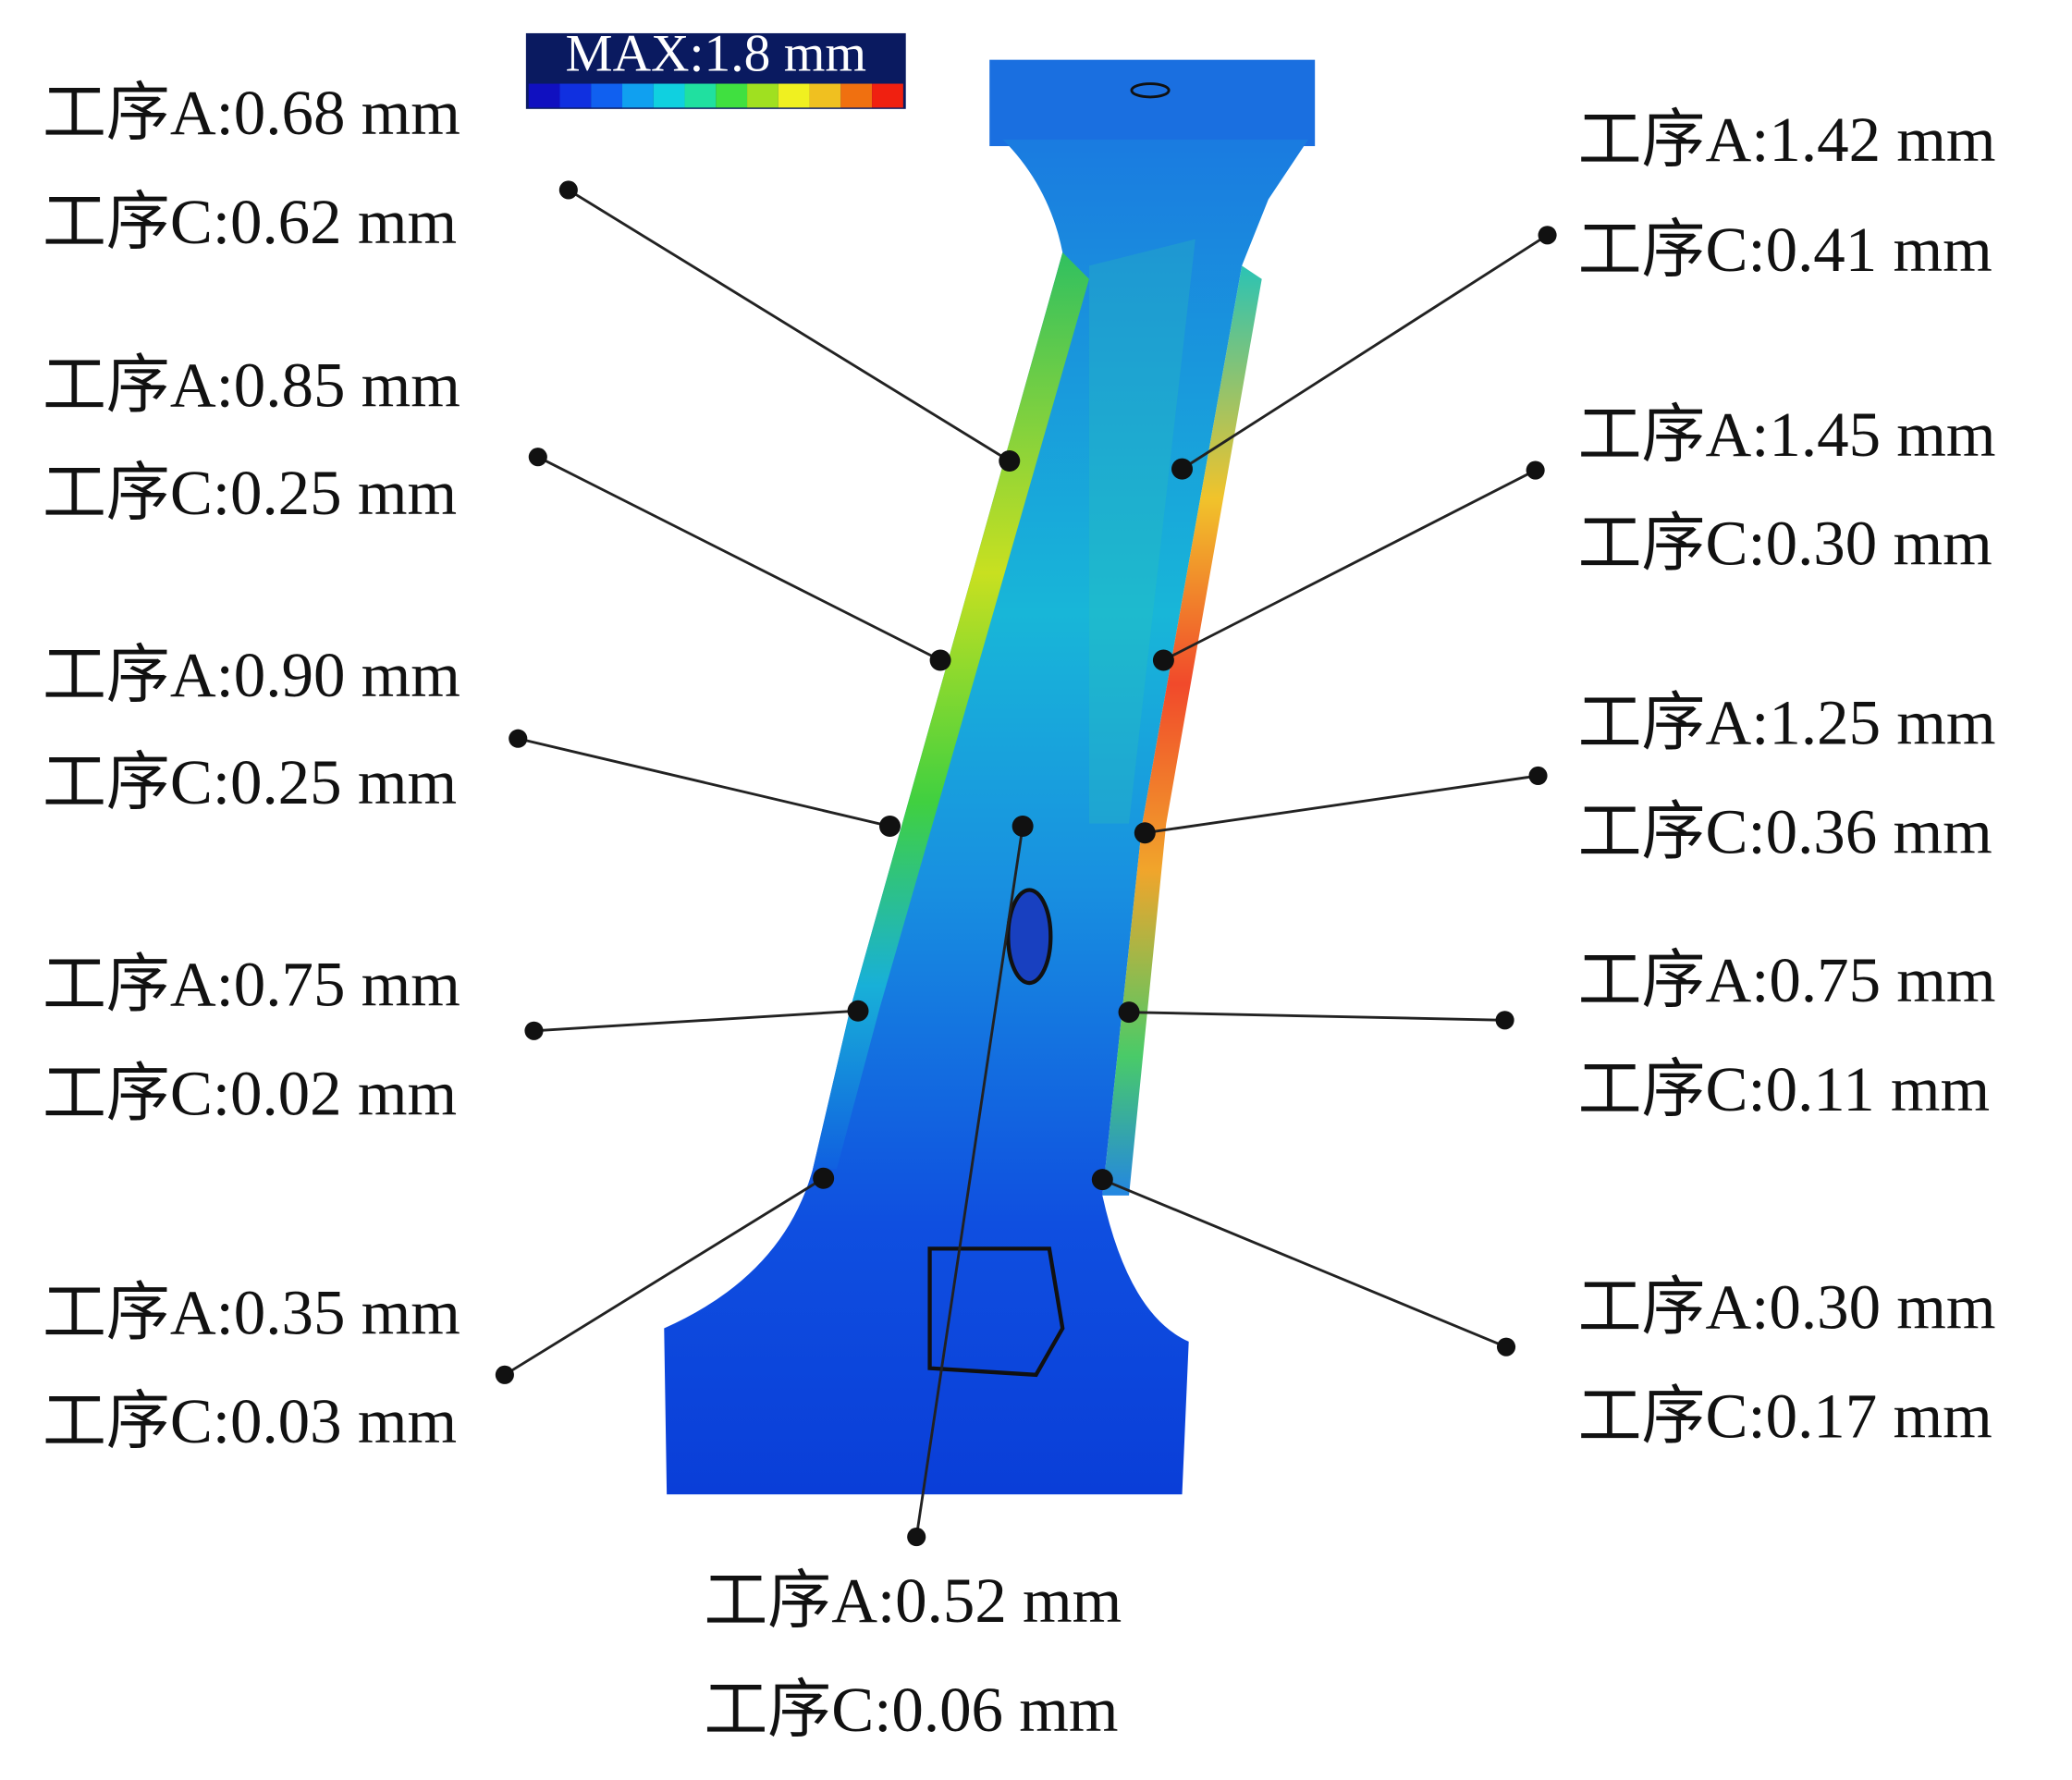 This screenshot has width=2072, height=1780. What do you see at coordinates (251, 1312) in the screenshot?
I see `process-a-label: 工序A:0.35 mm` at bounding box center [251, 1312].